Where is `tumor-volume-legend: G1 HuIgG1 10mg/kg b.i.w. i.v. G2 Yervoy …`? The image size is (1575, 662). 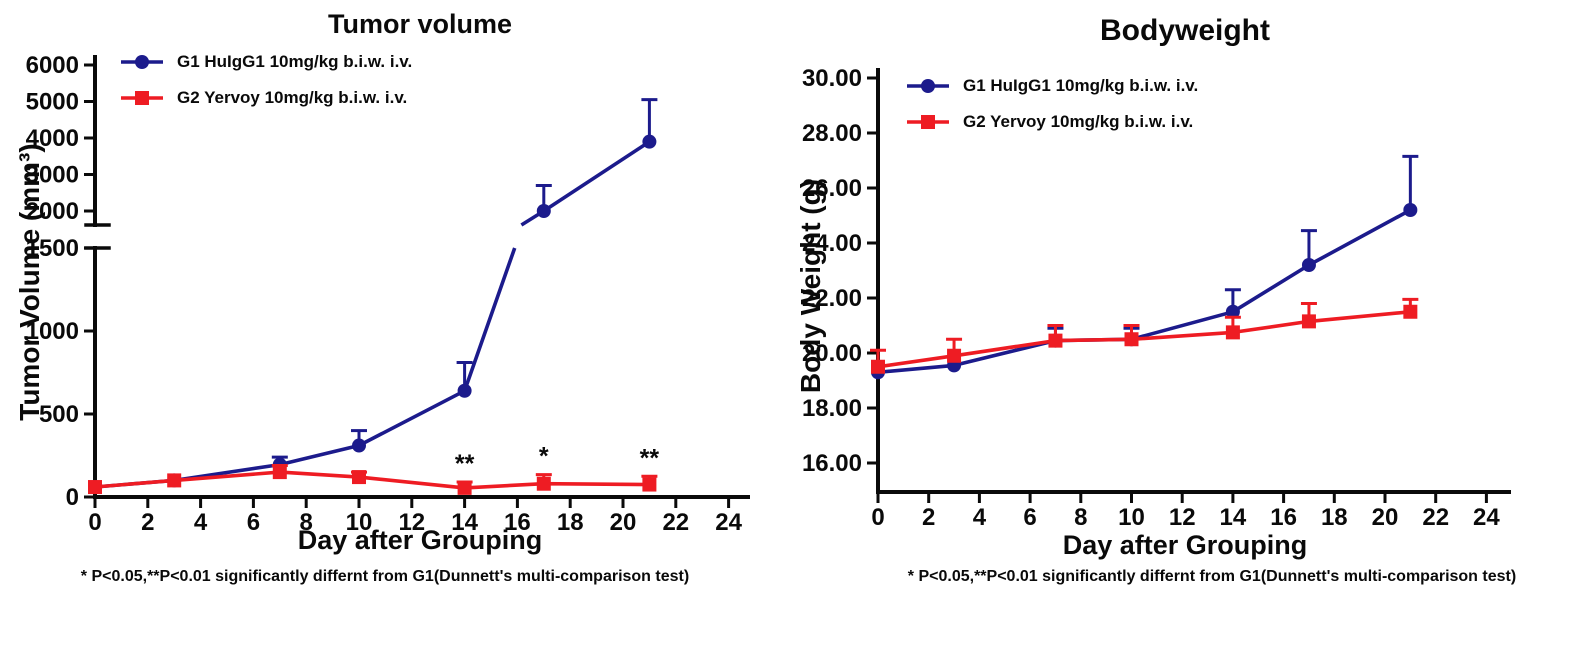
tumor-volume-legend: G1 HuIgG1 10mg/kg b.i.w. i.v. G2 Yervoy … is located at coordinates (265, 80).